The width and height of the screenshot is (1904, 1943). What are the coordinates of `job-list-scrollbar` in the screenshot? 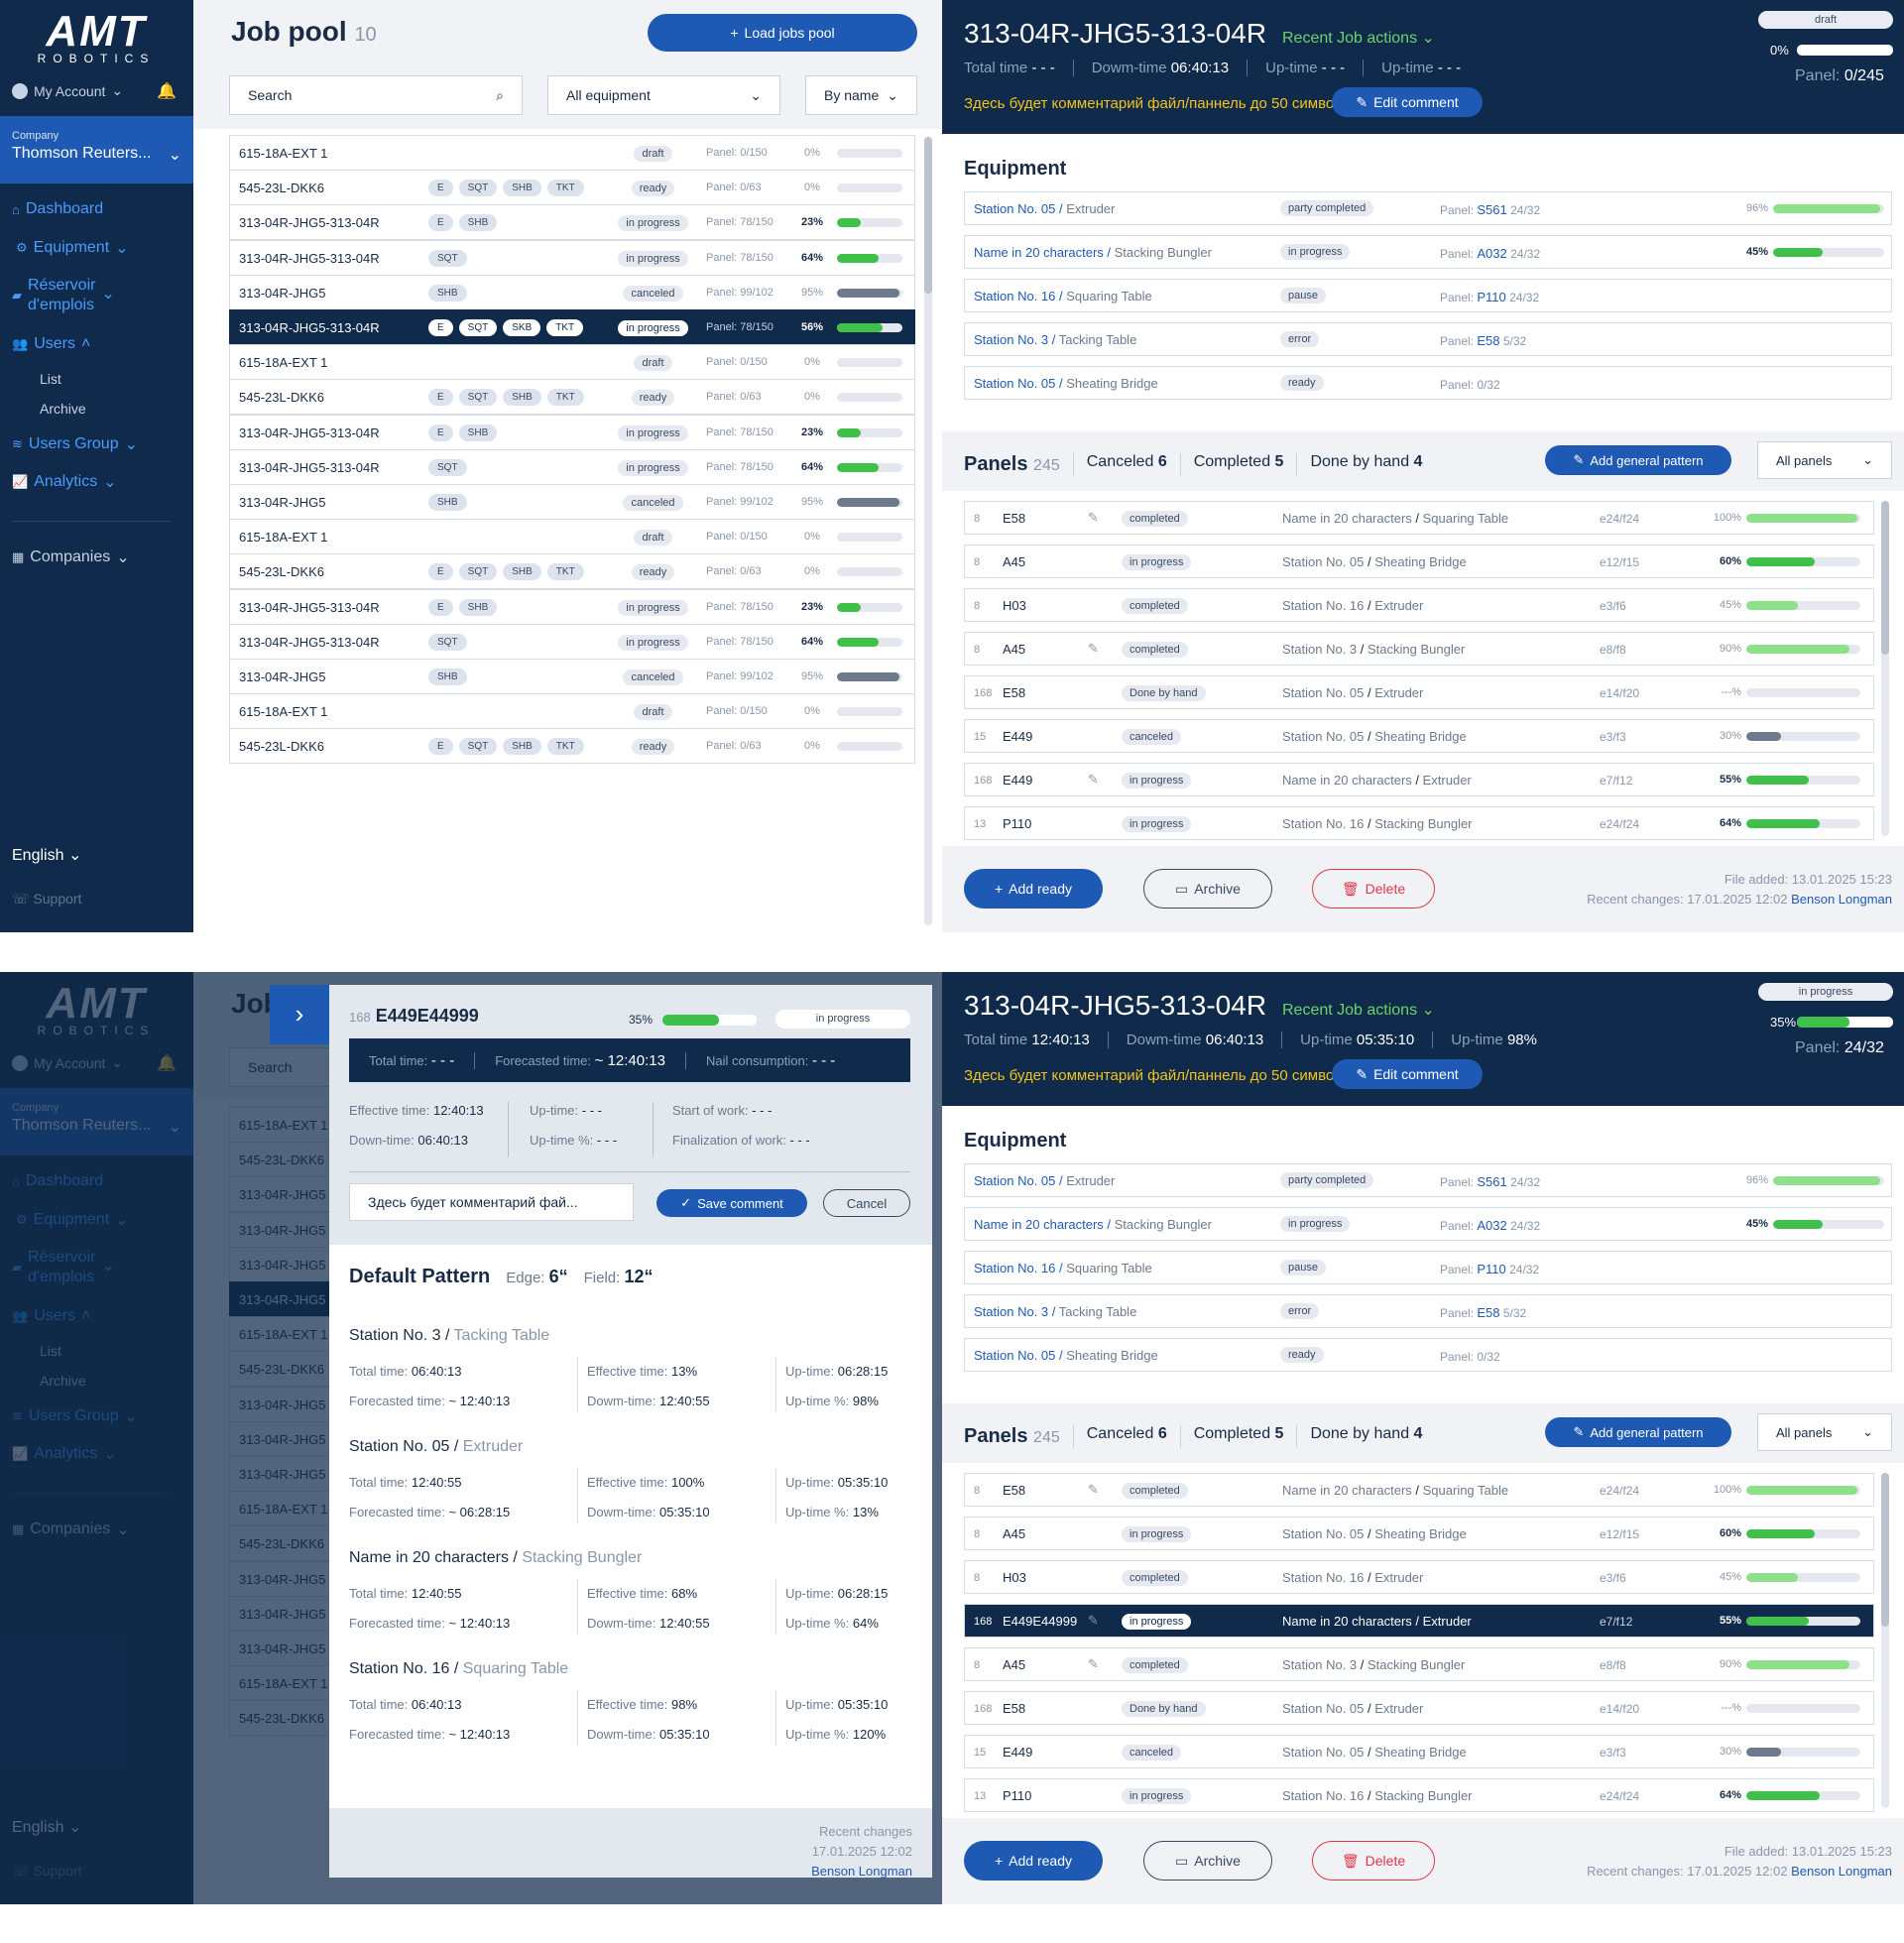 It's located at (928, 531).